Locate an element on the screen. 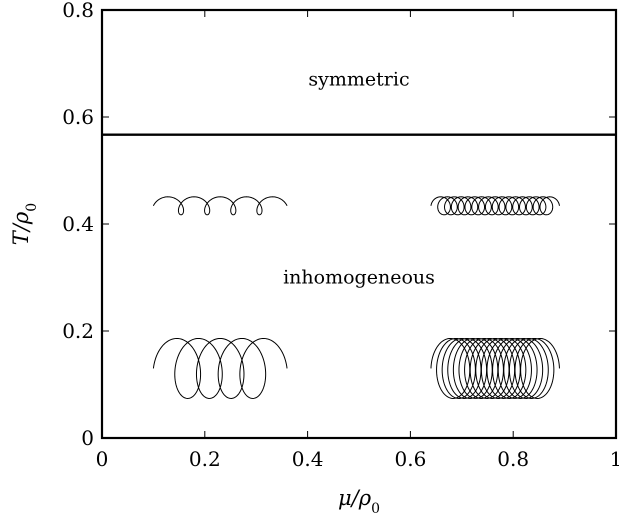 This screenshot has width=619, height=520. region-label: inhomogeneous is located at coordinates (359, 278).